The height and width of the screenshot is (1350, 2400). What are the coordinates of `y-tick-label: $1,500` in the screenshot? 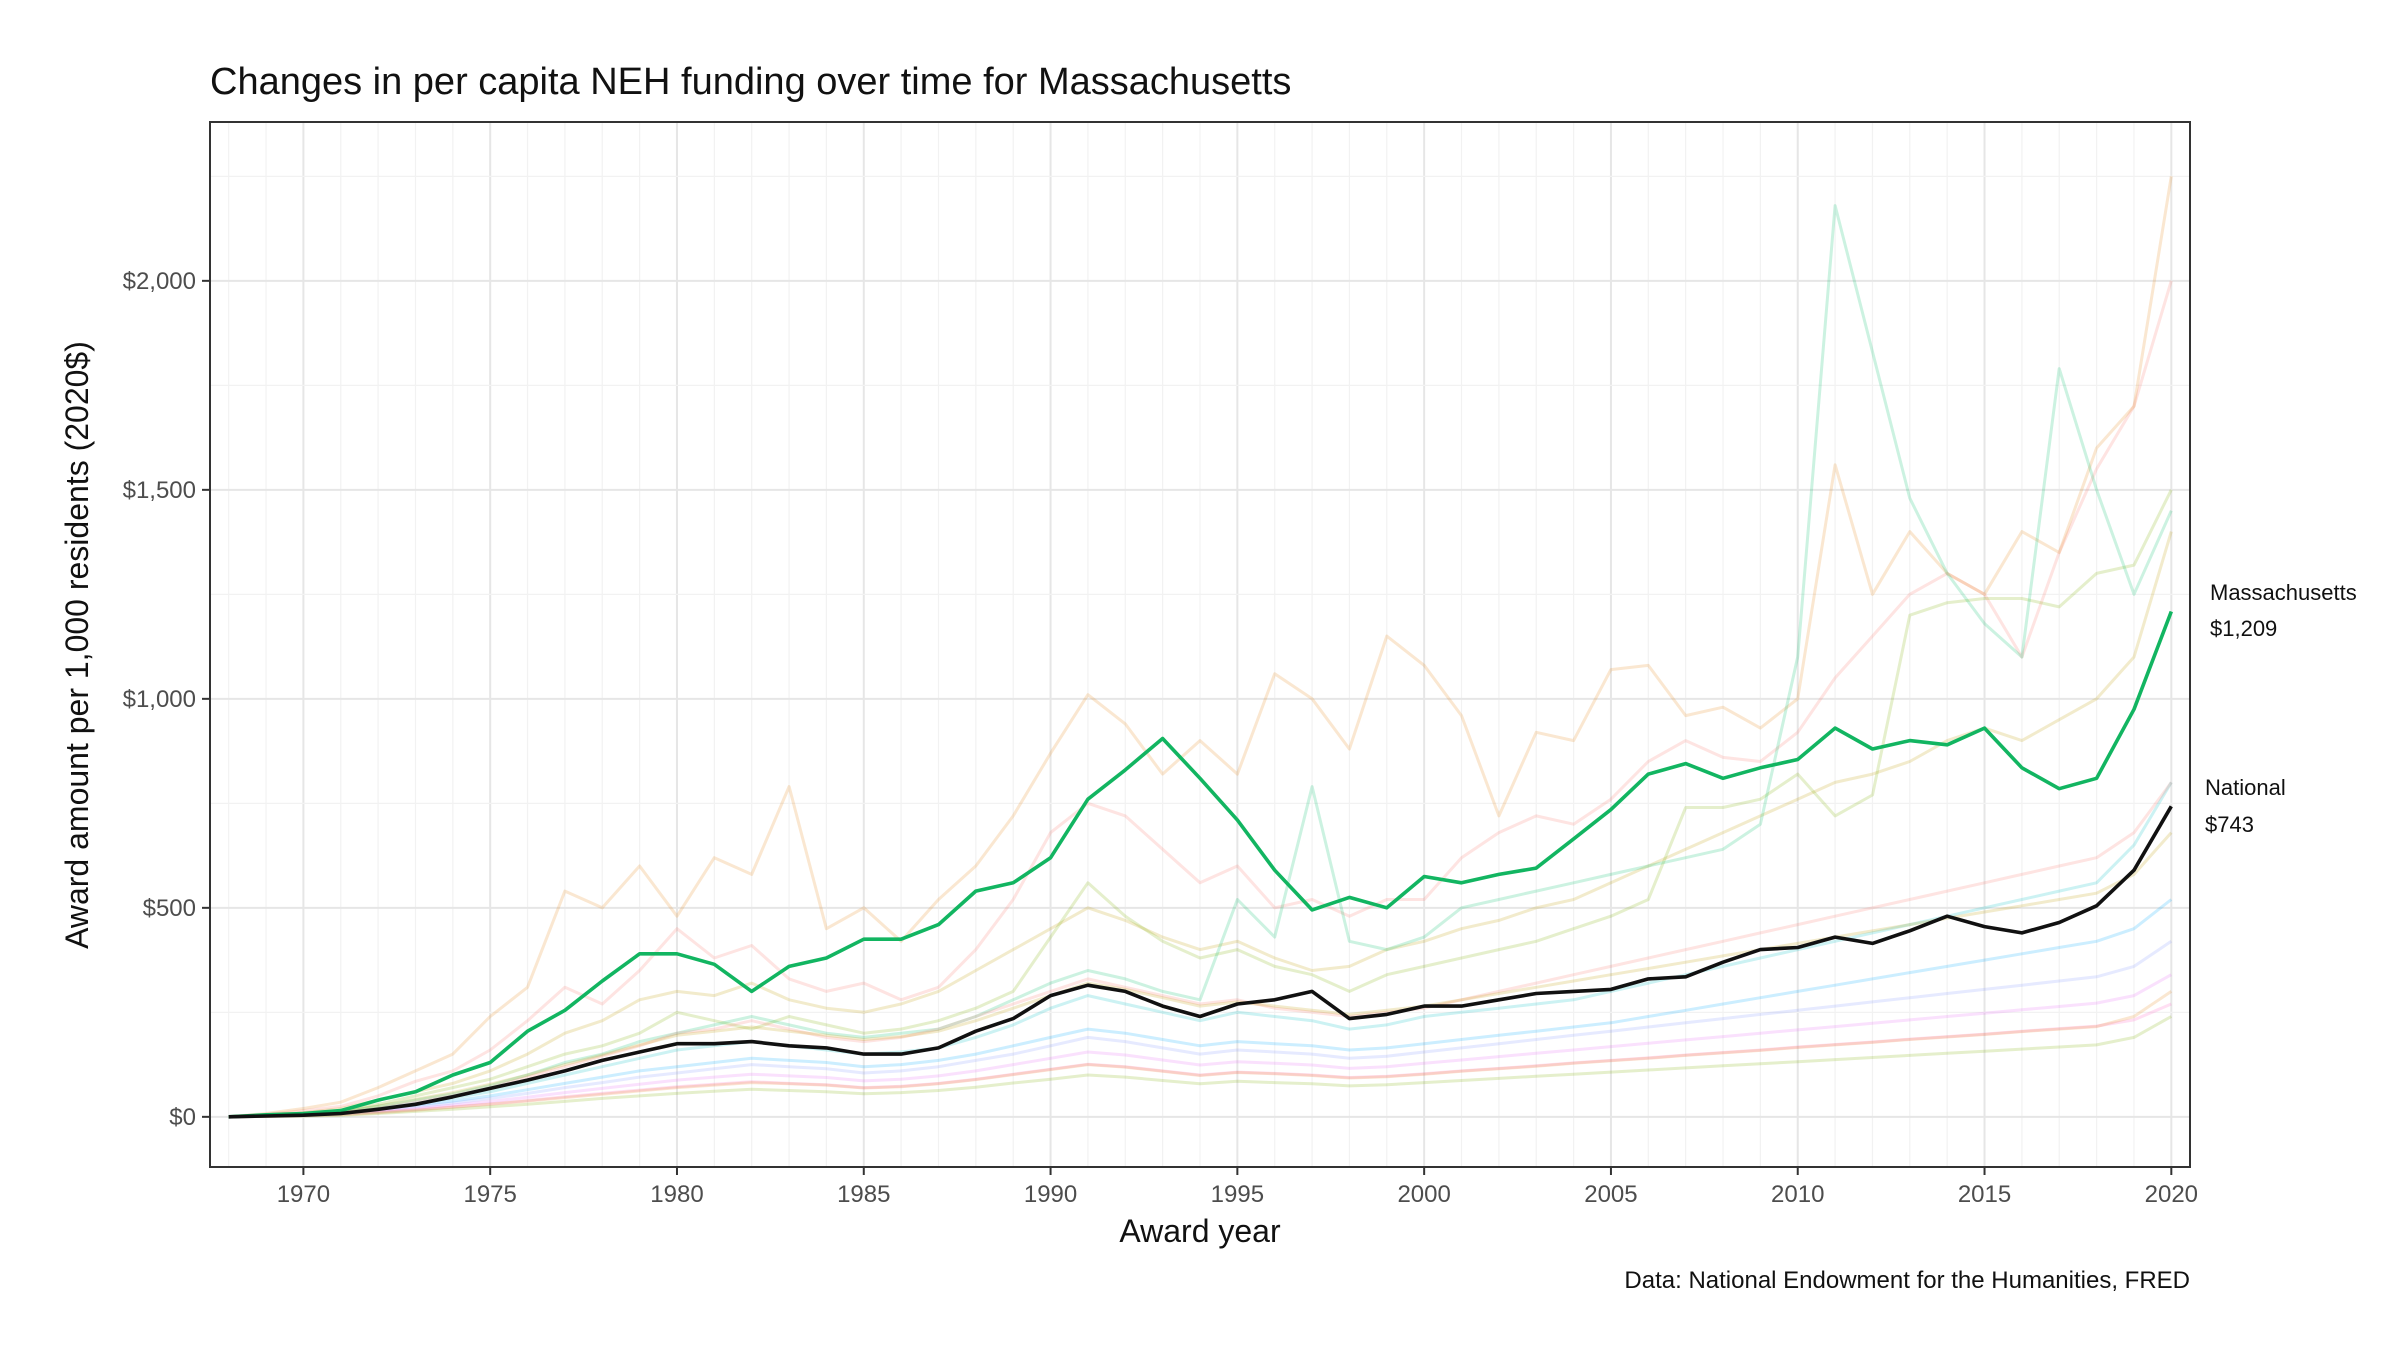 It's located at (159, 490).